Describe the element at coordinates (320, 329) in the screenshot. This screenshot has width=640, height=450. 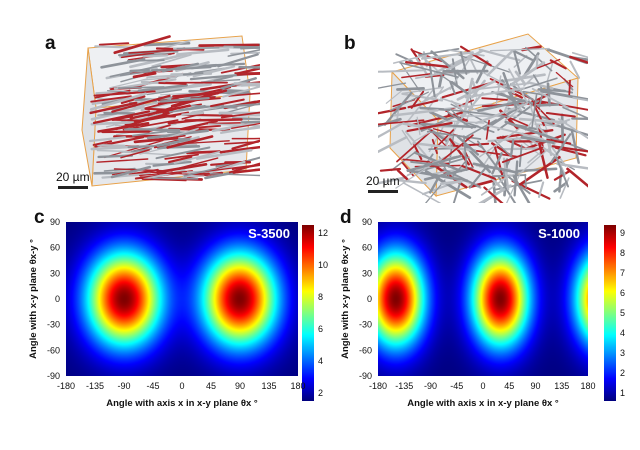
I see `chart-c-colorbar-tick: 6` at that location.